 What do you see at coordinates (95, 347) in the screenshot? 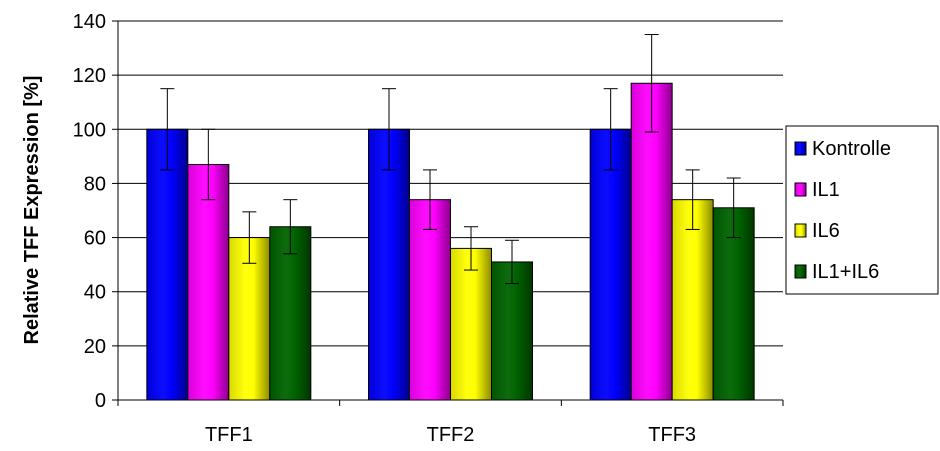
I see `y-tick-label: 20` at bounding box center [95, 347].